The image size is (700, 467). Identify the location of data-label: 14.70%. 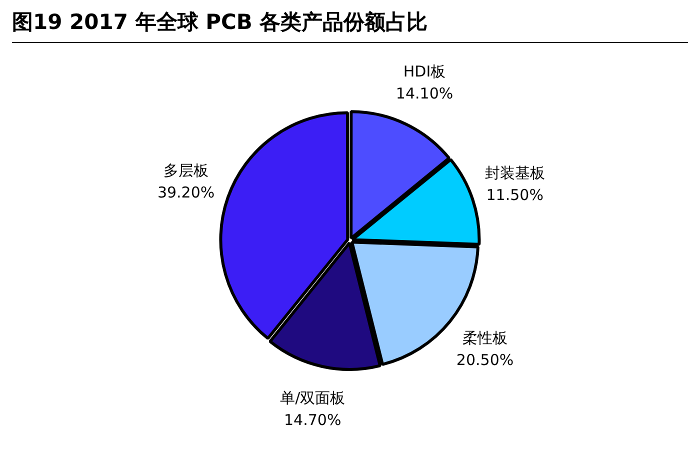
(313, 420).